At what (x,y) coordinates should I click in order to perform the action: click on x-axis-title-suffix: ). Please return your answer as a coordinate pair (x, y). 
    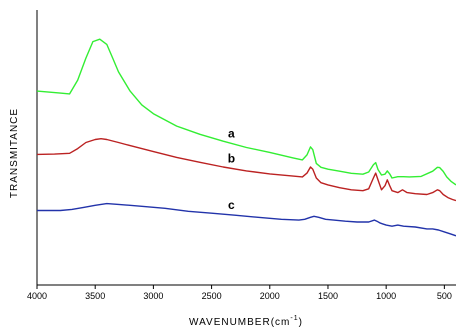
    Looking at the image, I should click on (301, 322).